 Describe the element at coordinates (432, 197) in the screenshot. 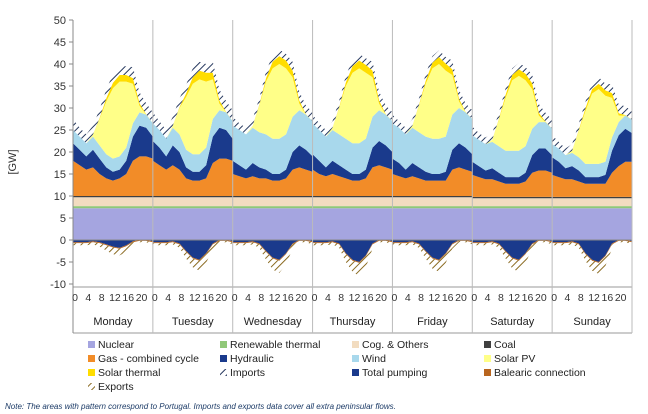

I see `area-coal-friday` at that location.